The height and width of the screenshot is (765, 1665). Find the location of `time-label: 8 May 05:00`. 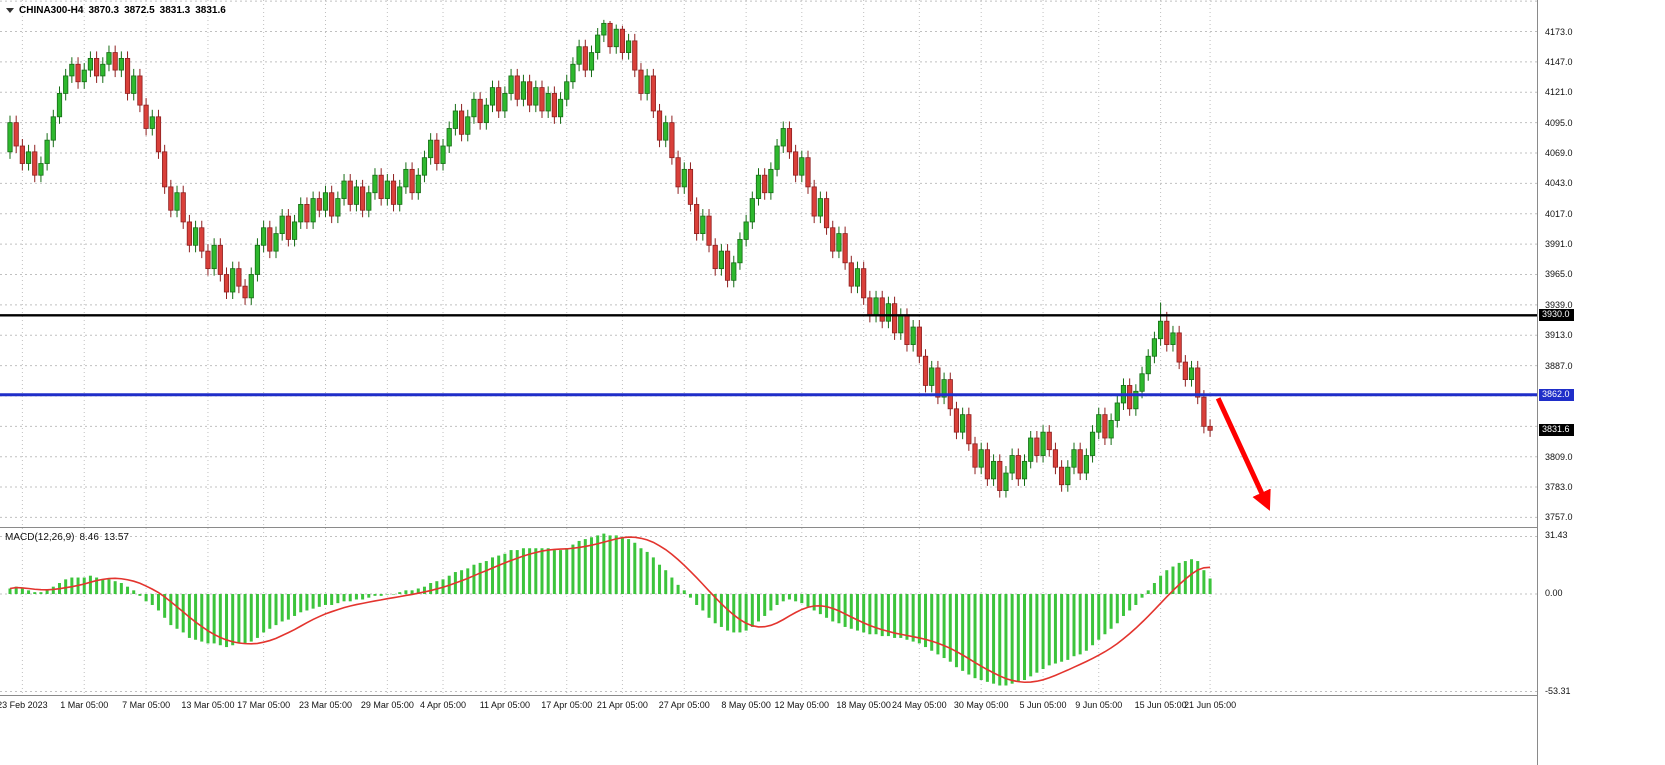

time-label: 8 May 05:00 is located at coordinates (746, 705).